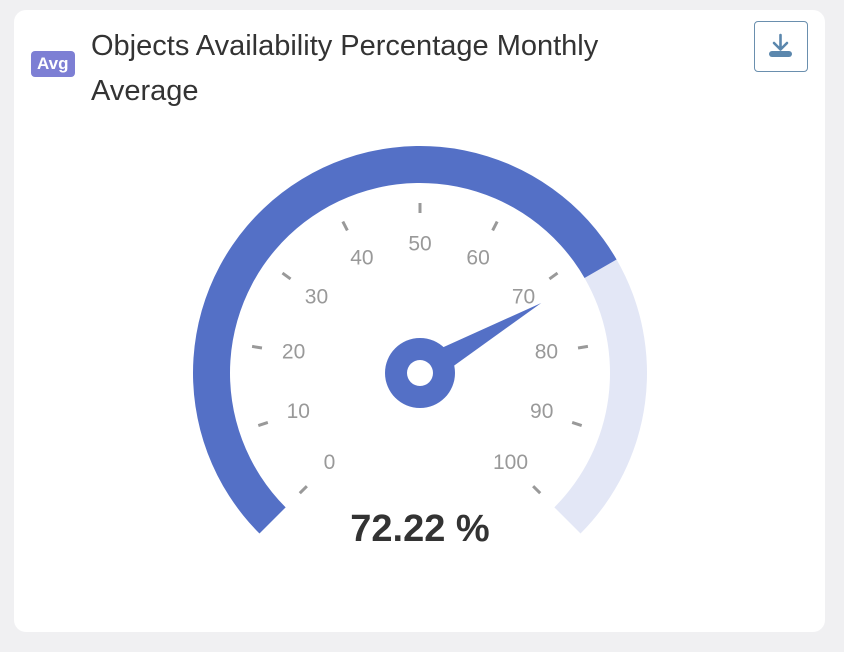 This screenshot has height=652, width=844. Describe the element at coordinates (293, 352) in the screenshot. I see `tick-label: 20` at that location.